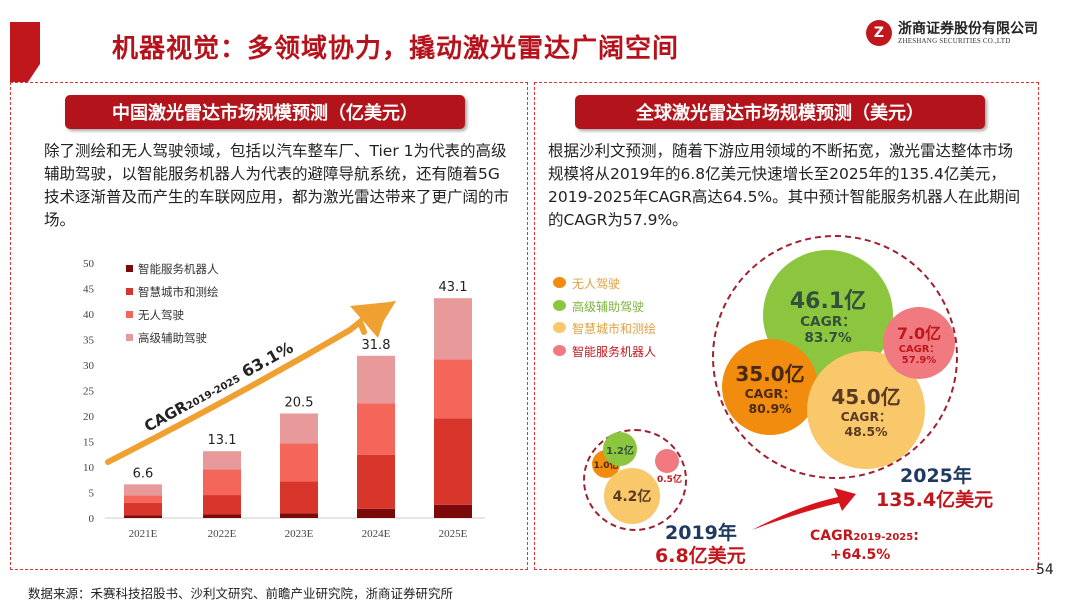 The height and width of the screenshot is (608, 1080). What do you see at coordinates (376, 345) in the screenshot?
I see `bar-total-label: 31.8` at bounding box center [376, 345].